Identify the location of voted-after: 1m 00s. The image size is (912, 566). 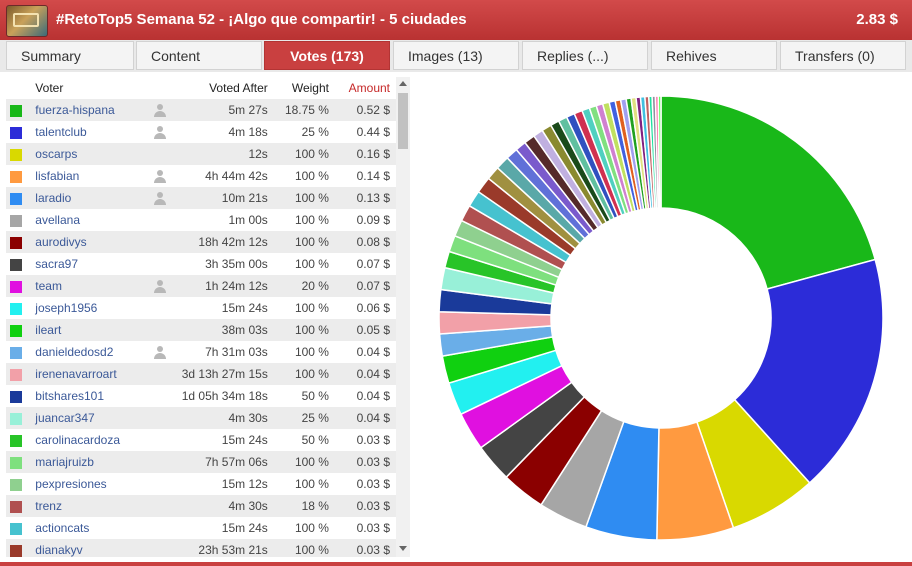
(248, 220).